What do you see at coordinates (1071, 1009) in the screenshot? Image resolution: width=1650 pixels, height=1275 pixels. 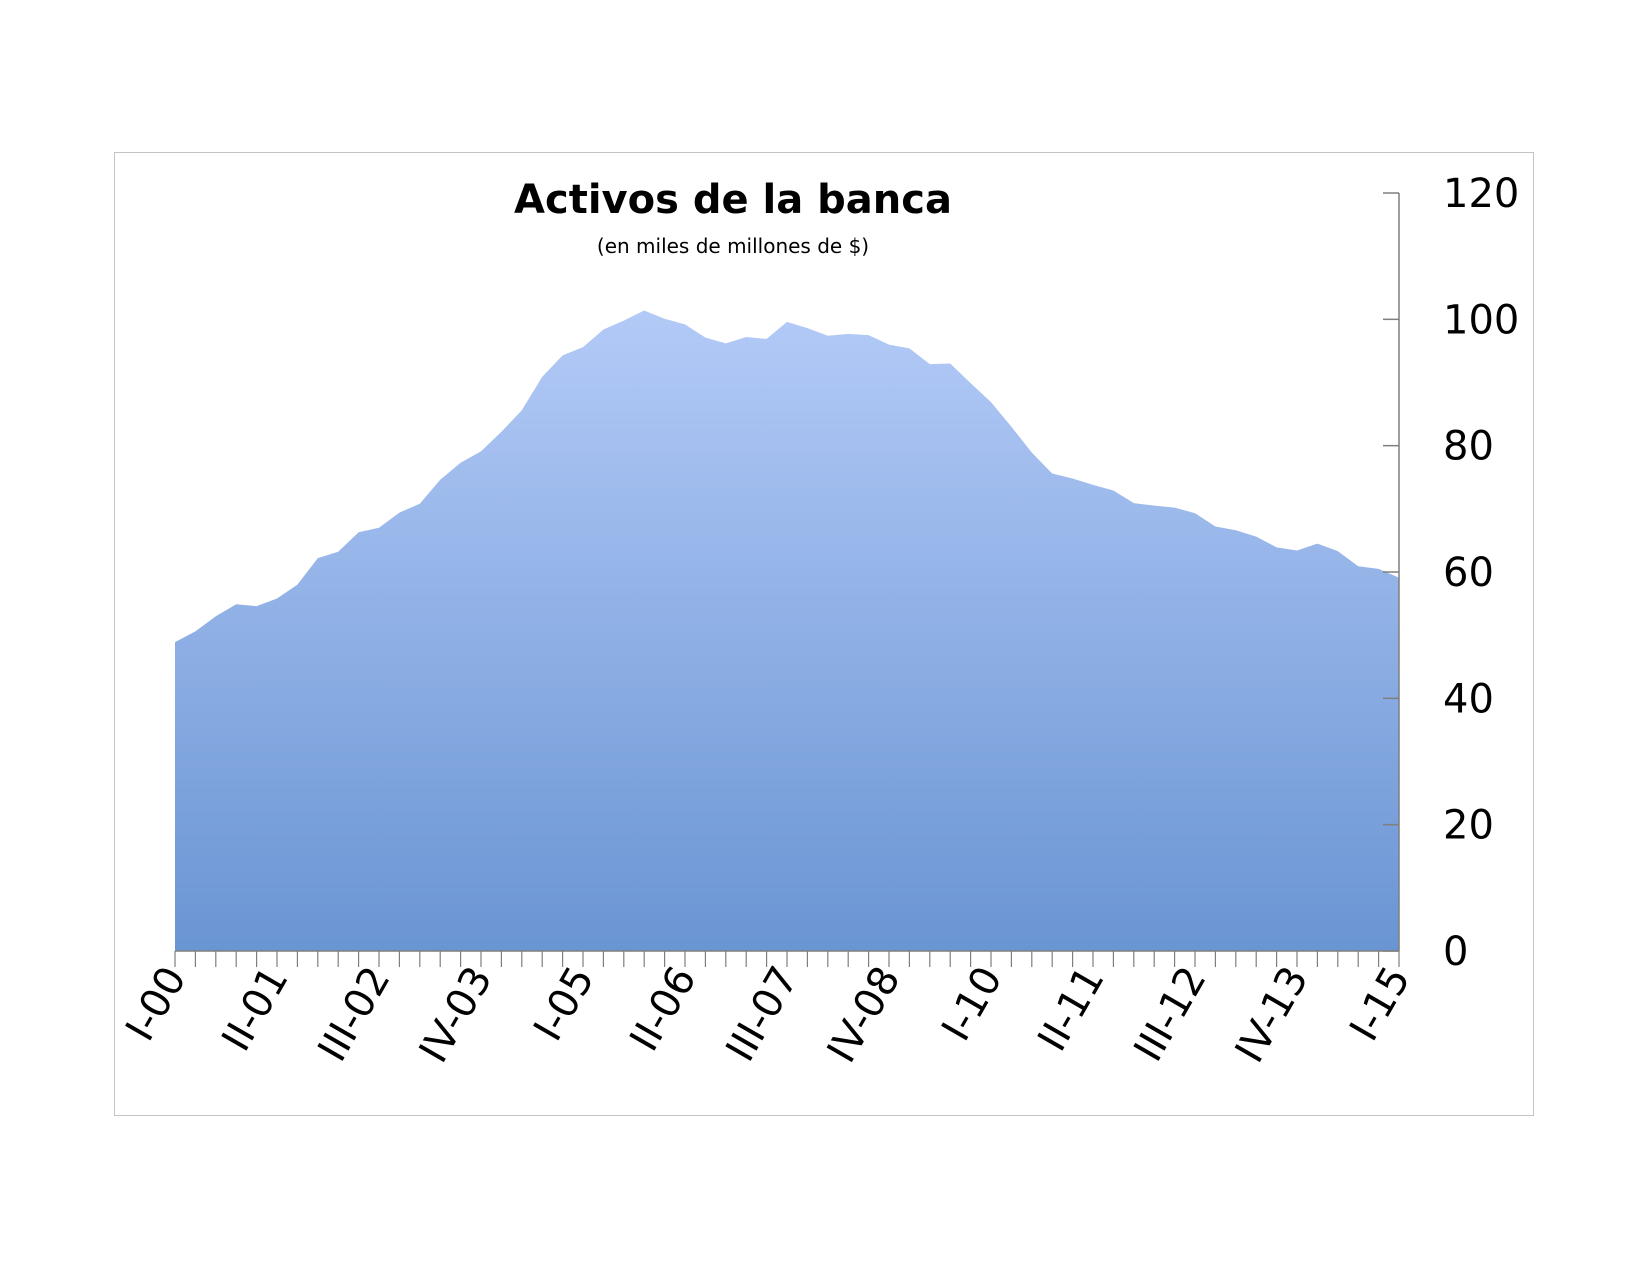 I see `x-tick-label: II-11` at bounding box center [1071, 1009].